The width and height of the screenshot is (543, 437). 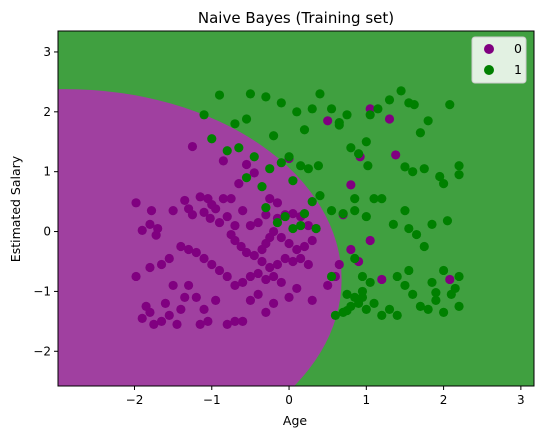 I want to click on legend-label-0: 0, so click(x=518, y=48).